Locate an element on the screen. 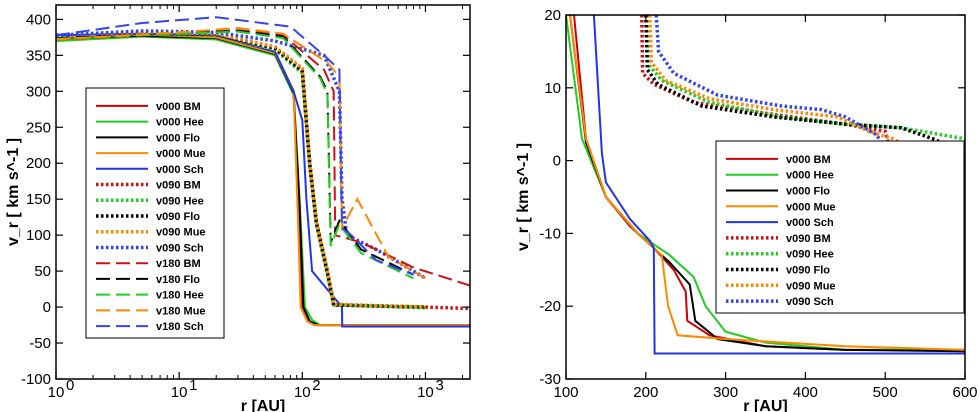 The height and width of the screenshot is (412, 980). y-tick-label: 150 is located at coordinates (38, 199).